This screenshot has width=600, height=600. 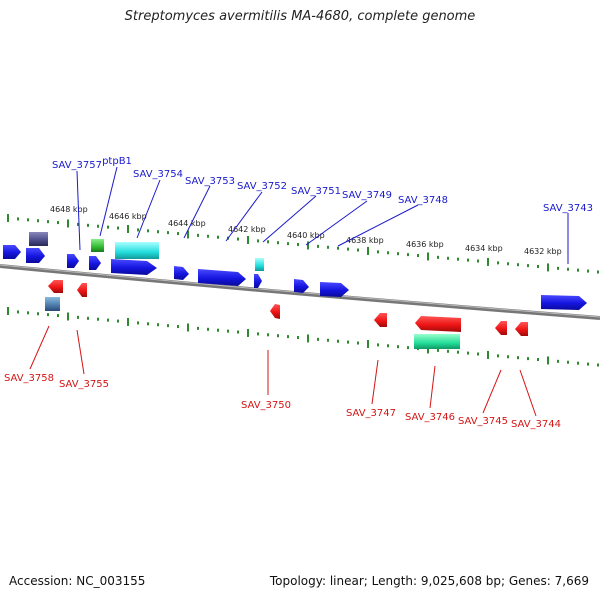 I want to click on feature-purple-box, so click(x=38, y=239).